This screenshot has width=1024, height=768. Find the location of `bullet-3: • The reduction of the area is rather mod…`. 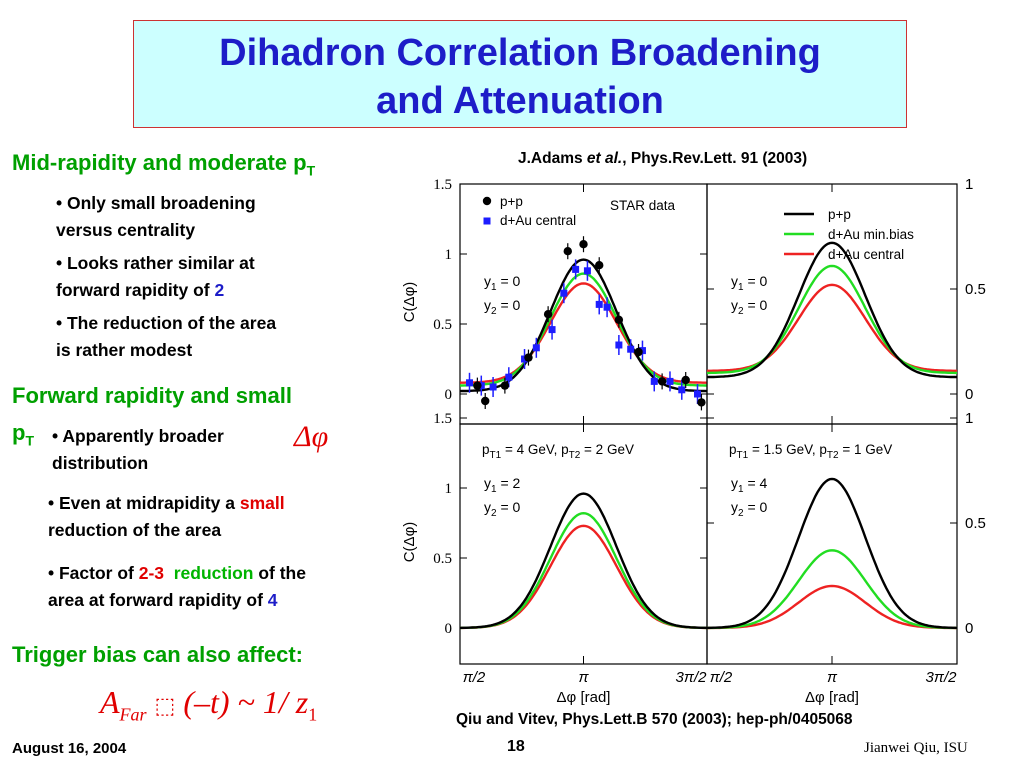

bullet-3: • The reduction of the area is rather mod… is located at coordinates (166, 336).